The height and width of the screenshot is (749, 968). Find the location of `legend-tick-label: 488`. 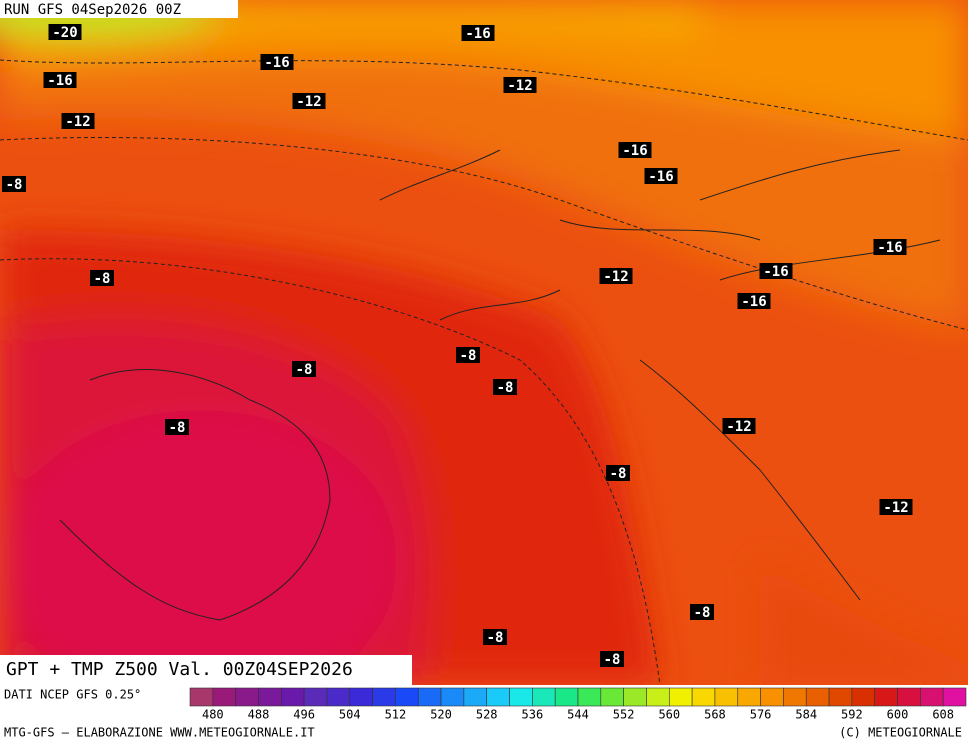

legend-tick-label: 488 is located at coordinates (259, 715).